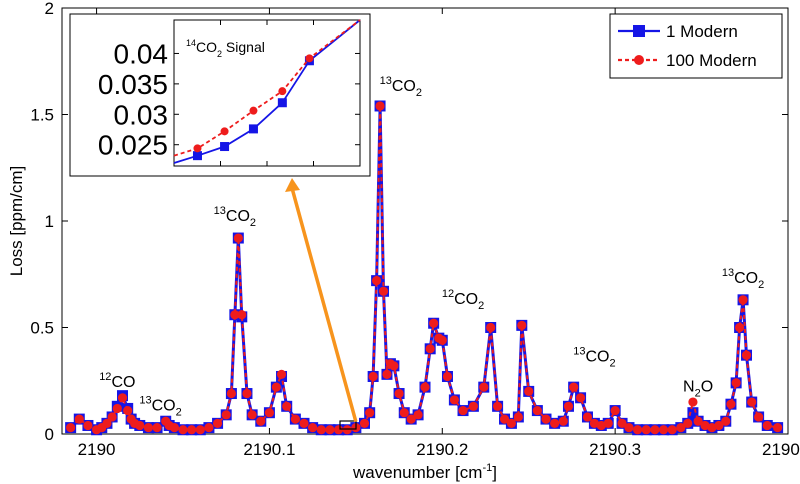 The width and height of the screenshot is (800, 484). I want to click on x-tick-label: 2190.3, so click(615, 449).